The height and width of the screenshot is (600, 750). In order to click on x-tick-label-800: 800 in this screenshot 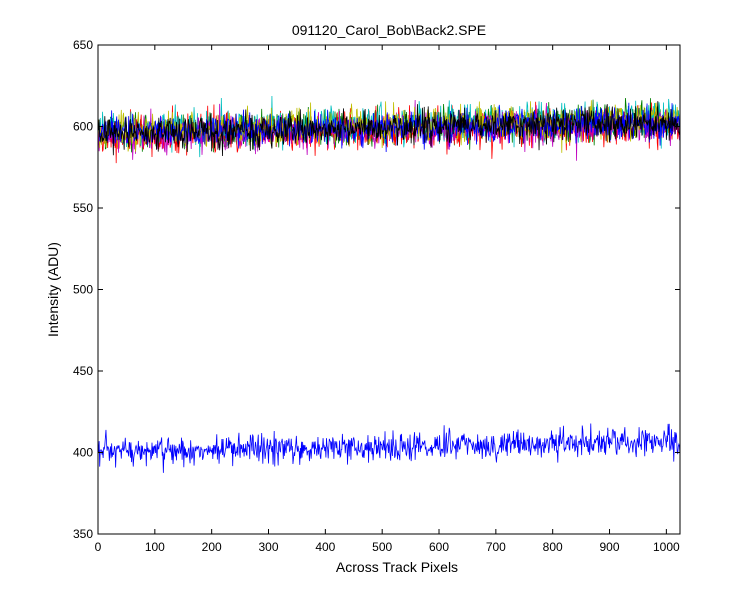, I will do `click(553, 547)`.